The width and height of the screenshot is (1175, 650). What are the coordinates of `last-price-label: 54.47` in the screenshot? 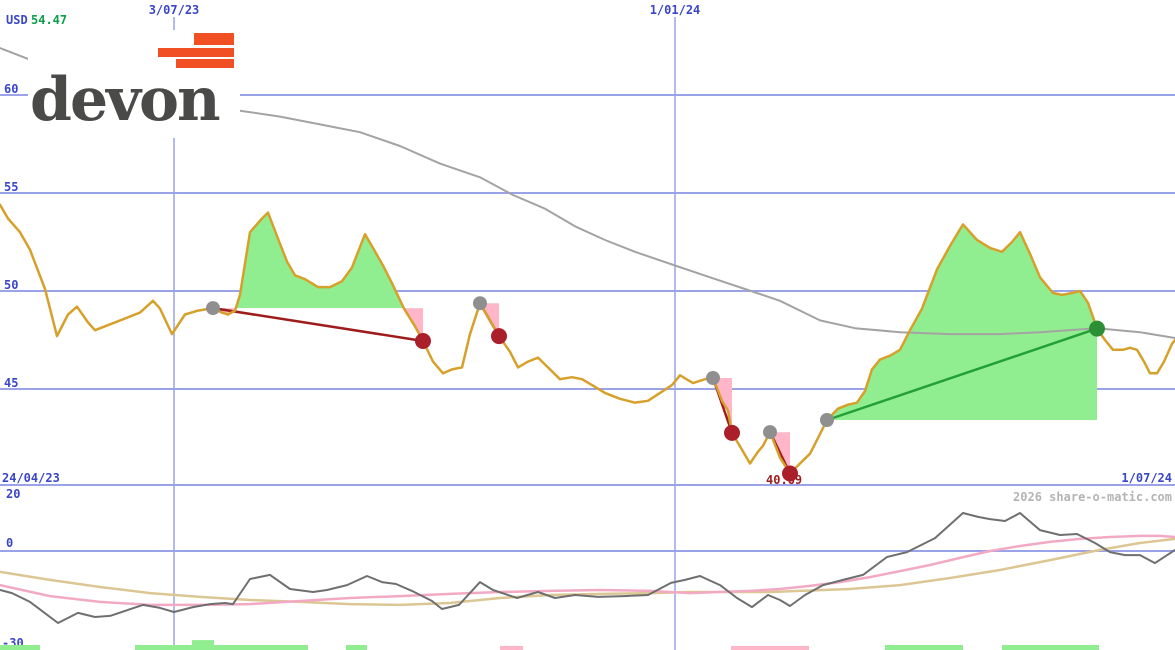 It's located at (49, 20).